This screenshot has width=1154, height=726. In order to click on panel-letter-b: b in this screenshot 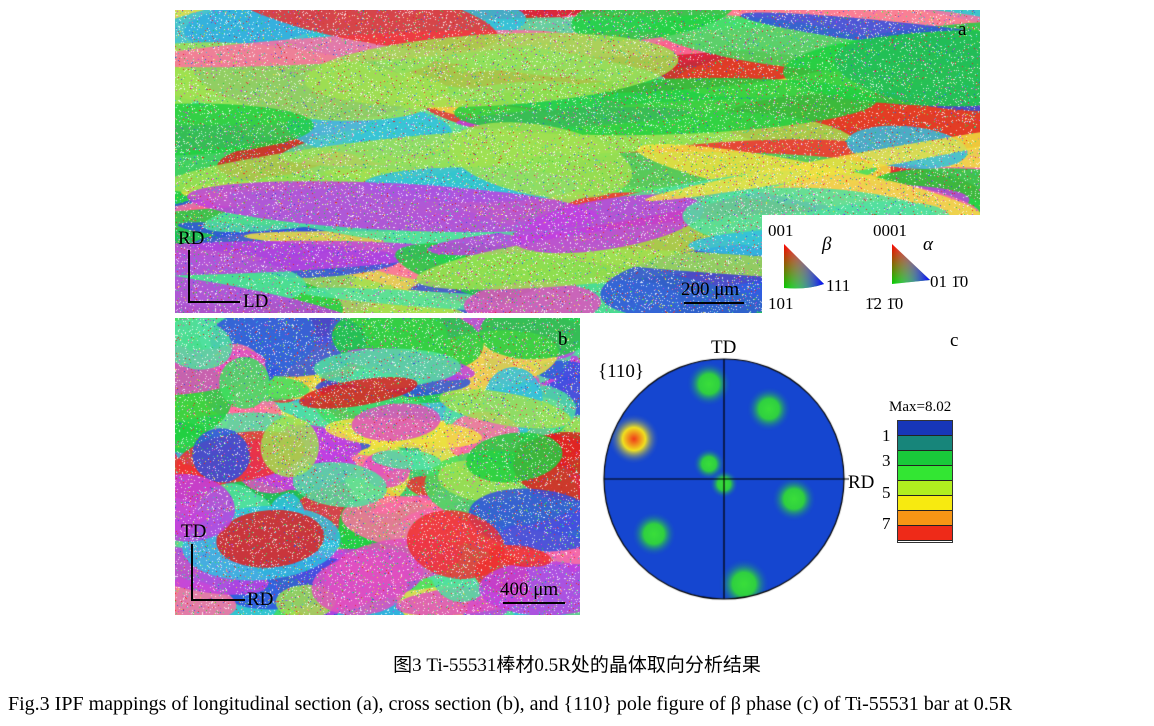, I will do `click(563, 339)`.